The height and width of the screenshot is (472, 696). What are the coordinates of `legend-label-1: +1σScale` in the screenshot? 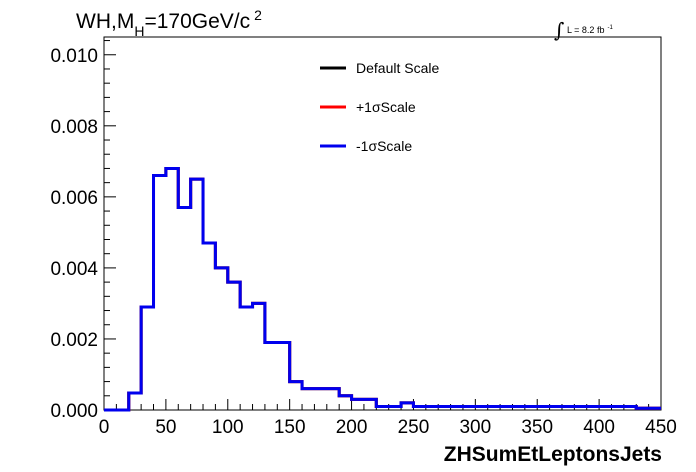 It's located at (386, 107).